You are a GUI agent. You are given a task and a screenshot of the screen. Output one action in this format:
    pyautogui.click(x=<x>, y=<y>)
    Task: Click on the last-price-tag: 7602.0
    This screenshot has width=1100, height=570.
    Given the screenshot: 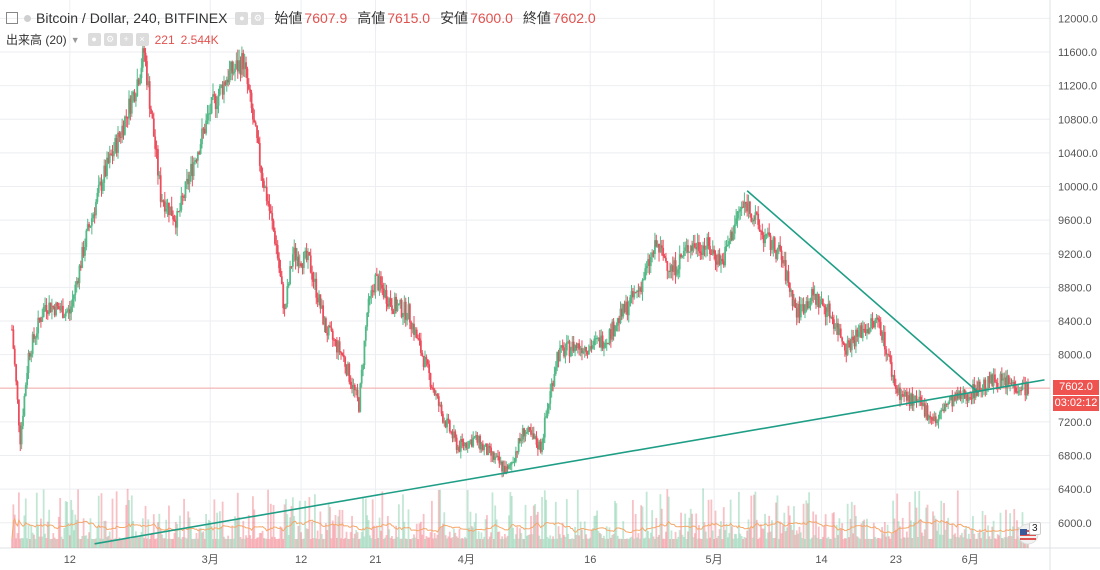 What is the action you would take?
    pyautogui.click(x=1076, y=388)
    